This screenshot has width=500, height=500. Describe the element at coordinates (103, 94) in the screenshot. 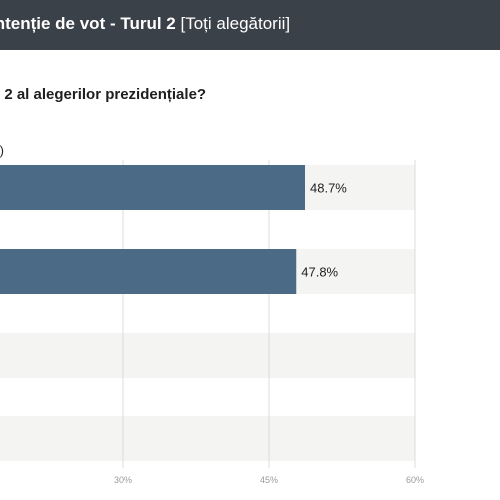

I see `survey-question: l 2 al alegerilor prezidențiale?` at that location.